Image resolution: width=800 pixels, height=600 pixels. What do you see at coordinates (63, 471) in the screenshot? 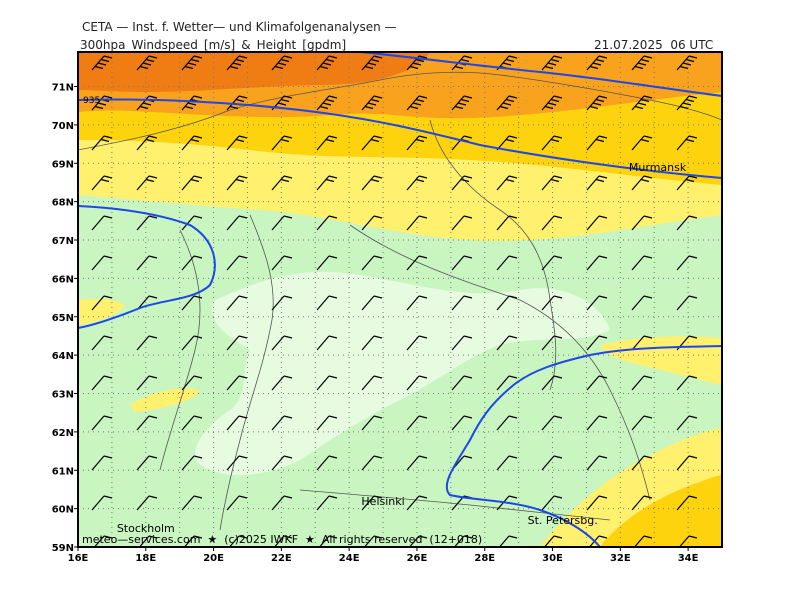
I see `lat-tick-label: 61N` at bounding box center [63, 471].